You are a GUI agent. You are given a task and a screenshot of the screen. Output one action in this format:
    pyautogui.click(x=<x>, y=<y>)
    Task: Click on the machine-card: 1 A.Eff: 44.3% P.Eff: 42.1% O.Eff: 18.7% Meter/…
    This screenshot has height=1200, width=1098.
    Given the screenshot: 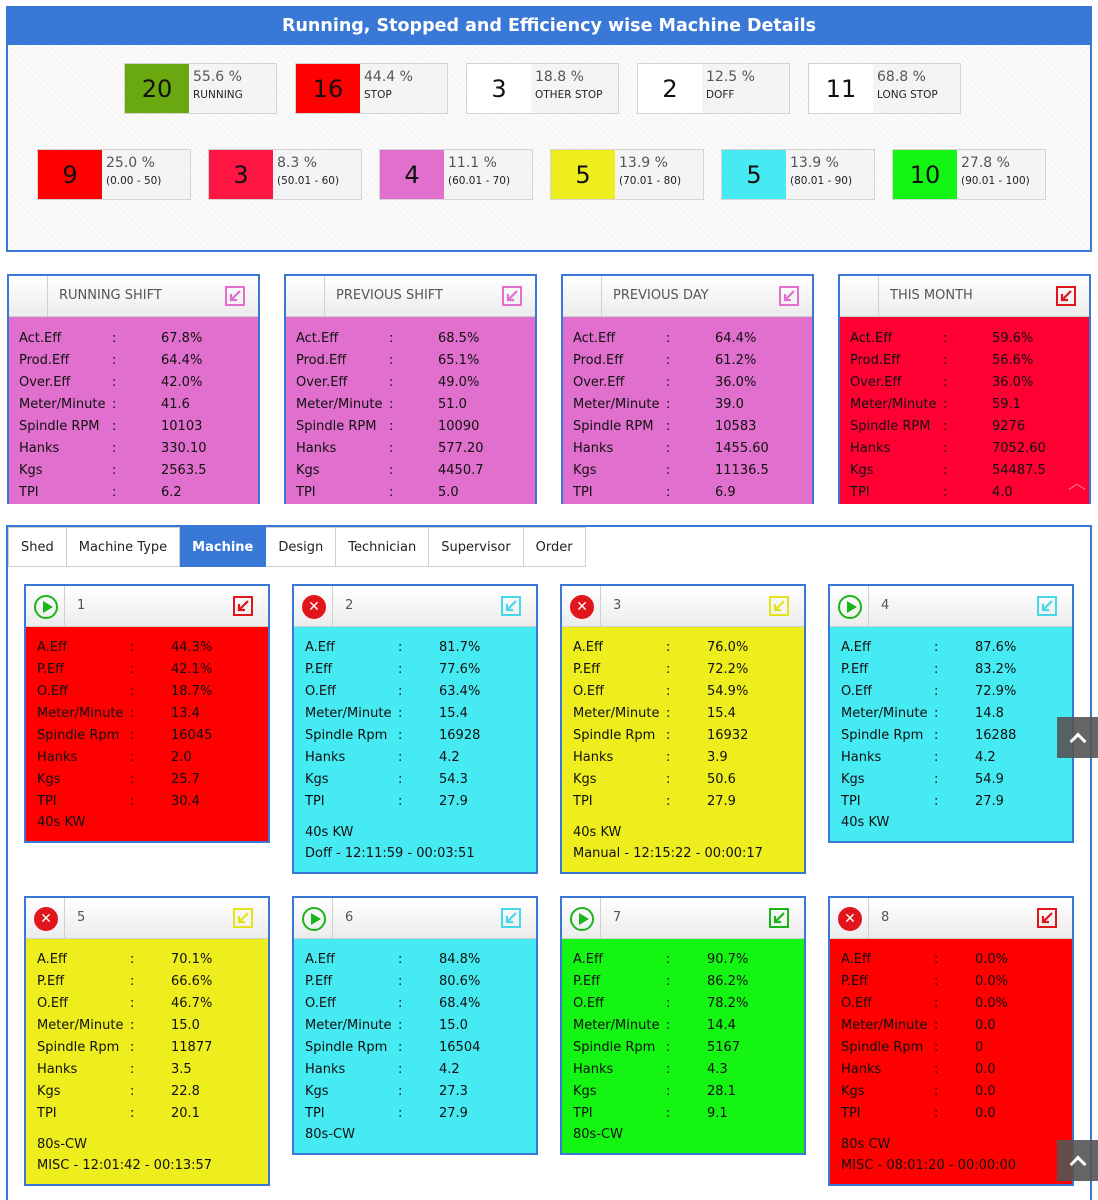 What is the action you would take?
    pyautogui.click(x=147, y=713)
    